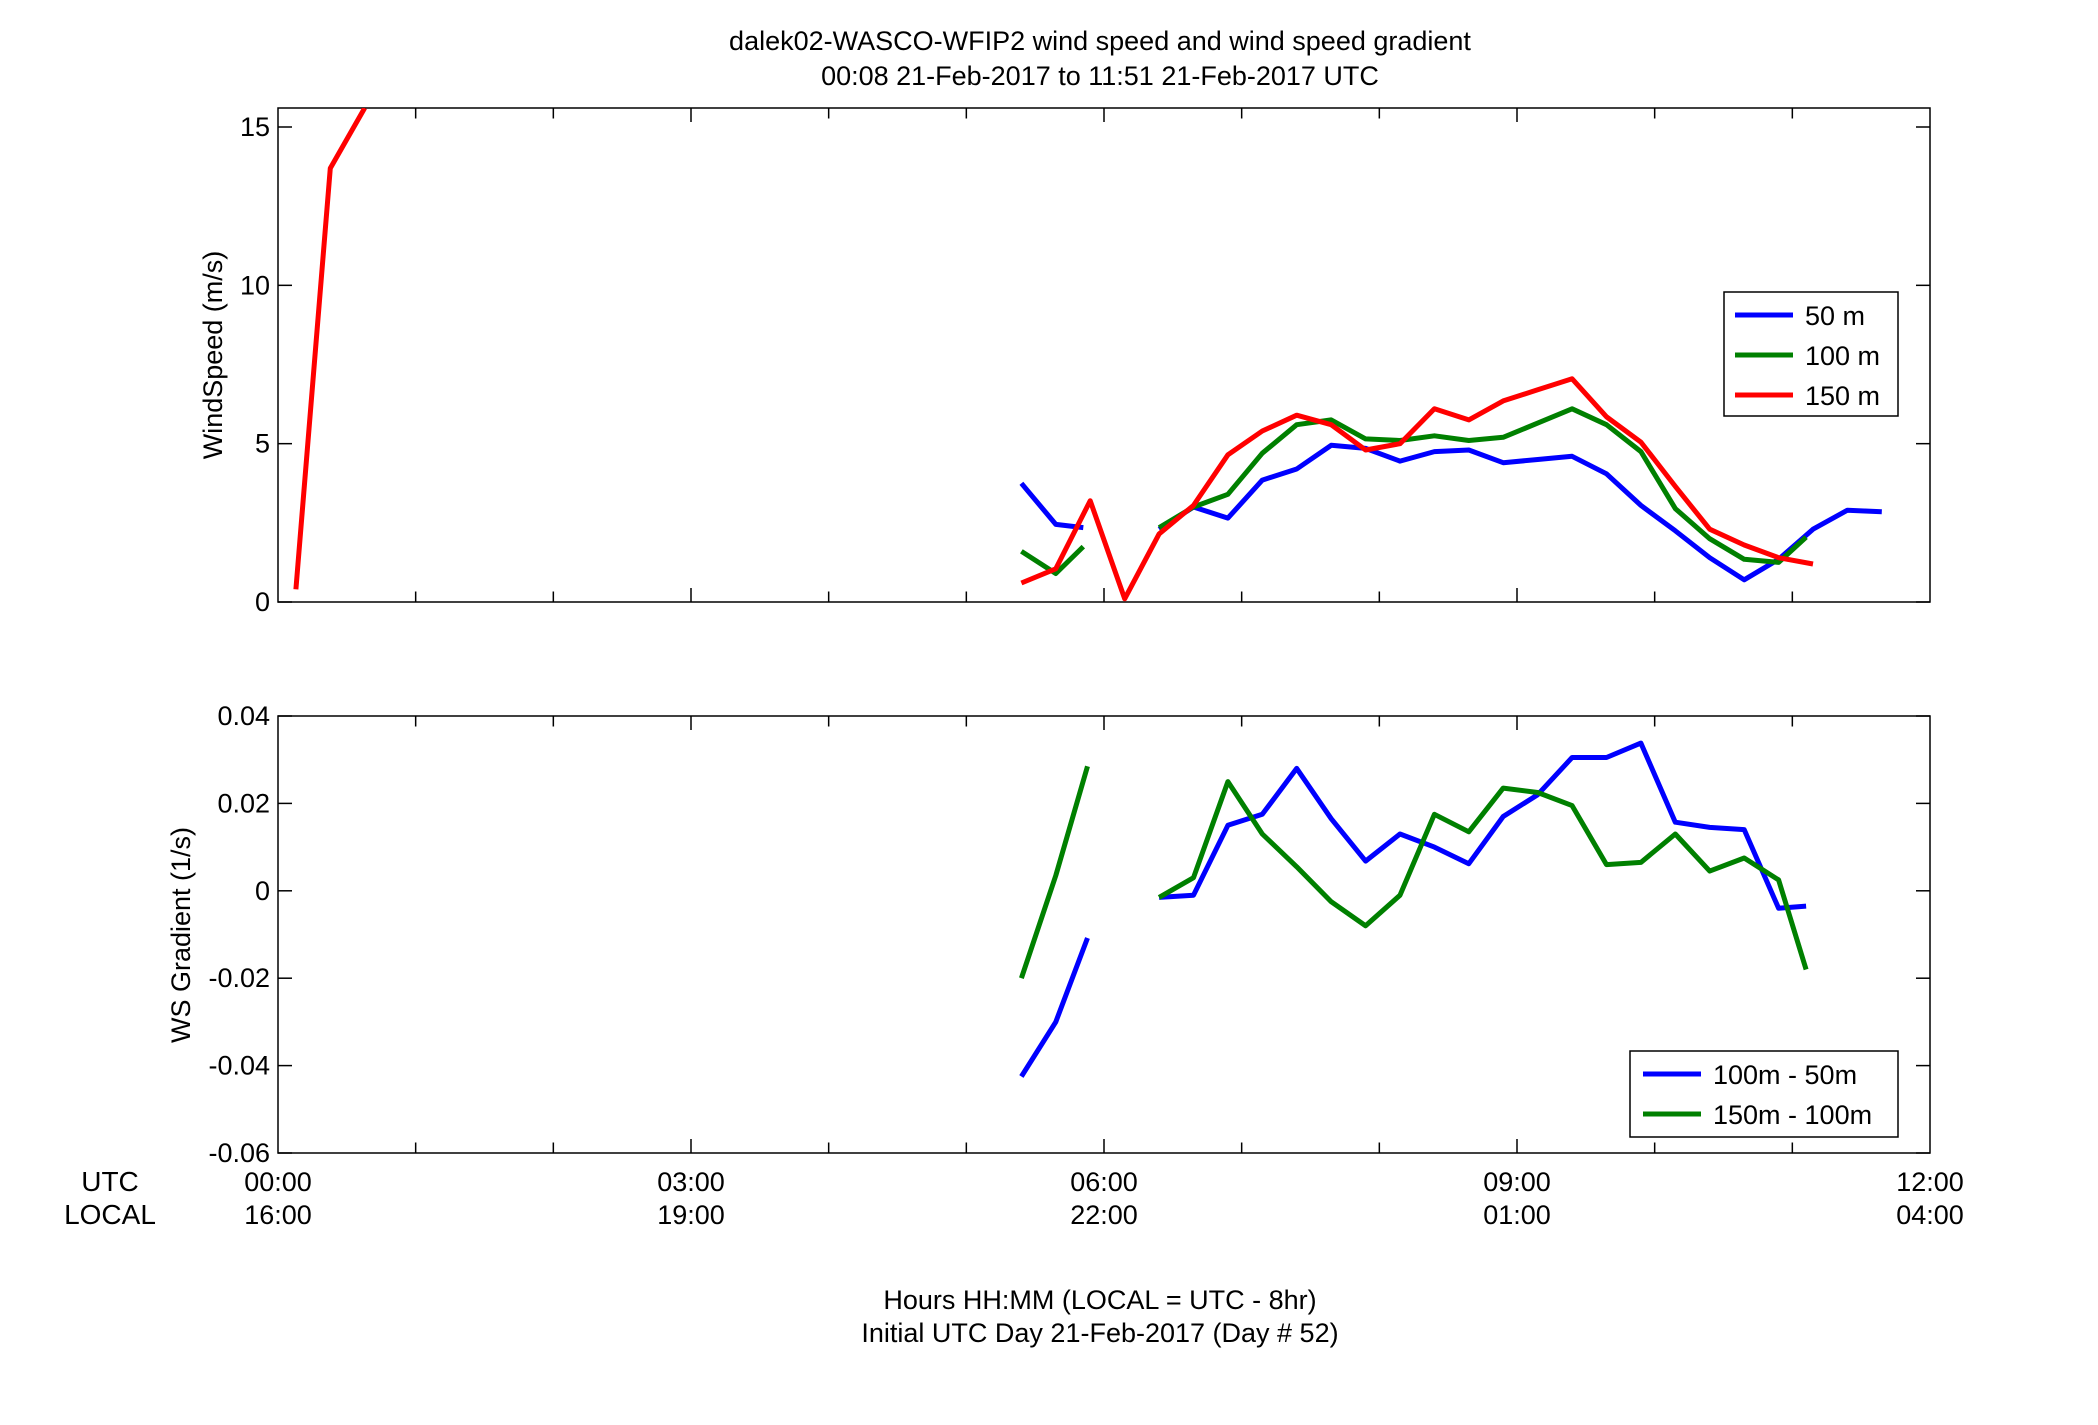 This screenshot has width=2098, height=1425. What do you see at coordinates (181, 935) in the screenshot?
I see `gradient-ylabel: WS Gradient (1/s)` at bounding box center [181, 935].